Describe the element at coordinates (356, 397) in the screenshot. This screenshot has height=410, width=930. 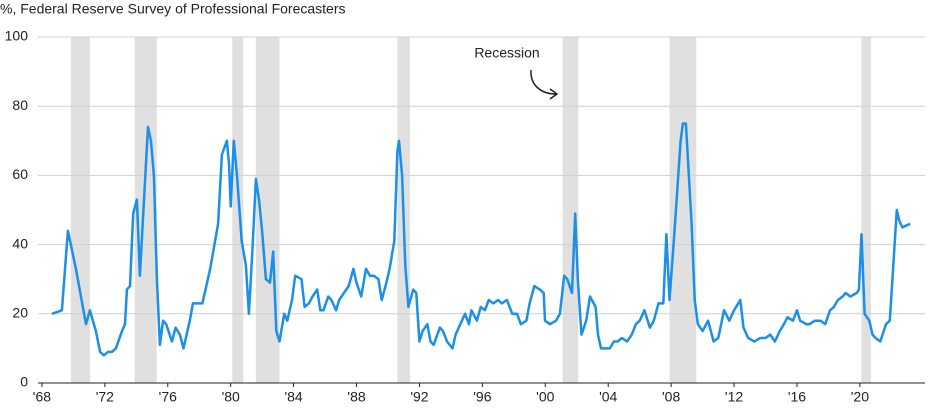
I see `x-tick-label: '88` at that location.